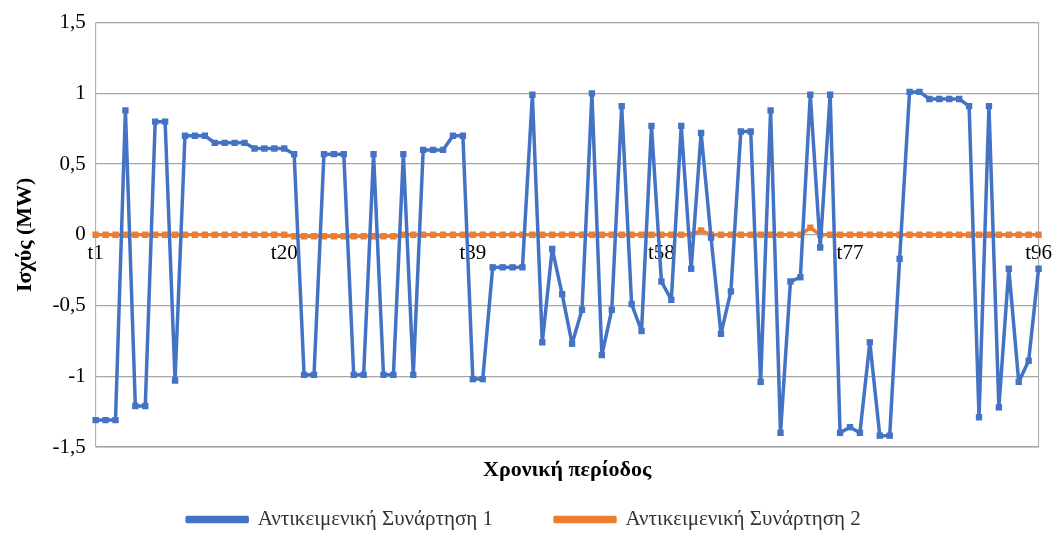 Image resolution: width=1058 pixels, height=544 pixels. What do you see at coordinates (743, 518) in the screenshot?
I see `legend-label: Αντικειμενική Συνάρτηση 2` at bounding box center [743, 518].